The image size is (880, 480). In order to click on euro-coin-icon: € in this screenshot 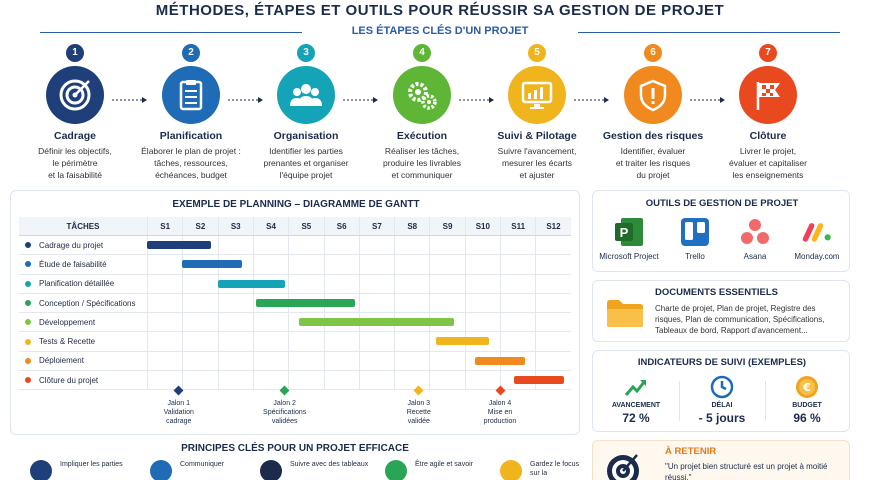, I will do `click(807, 387)`.